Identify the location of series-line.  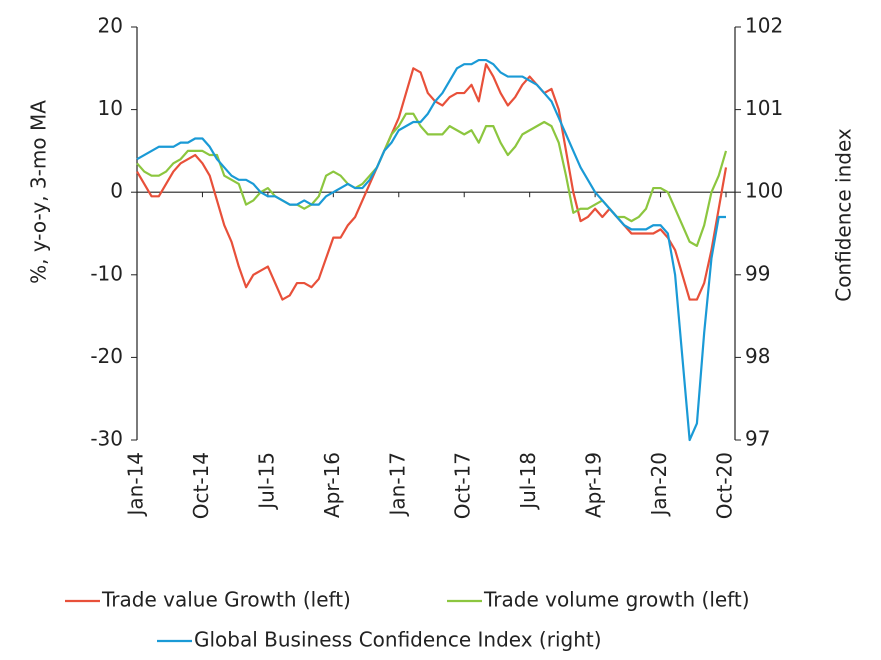
(432, 179).